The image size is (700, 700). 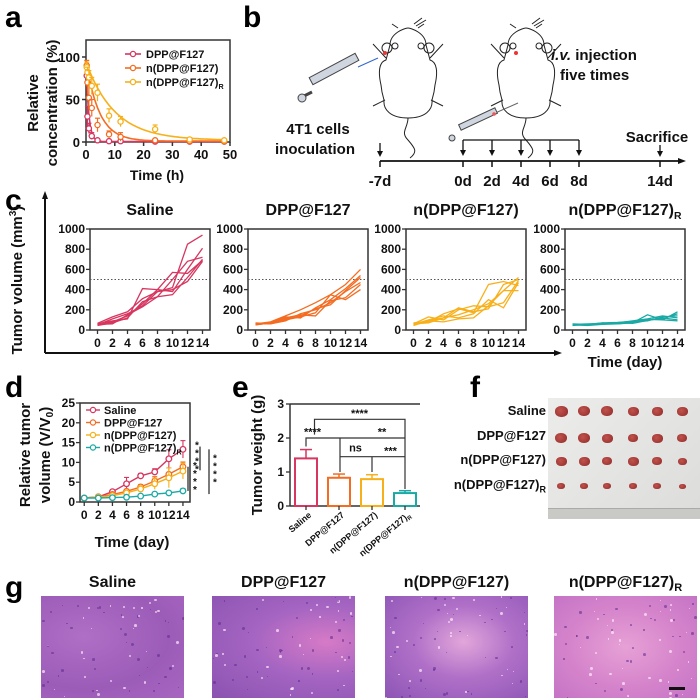 I want to click on chart-e-significance-bracket, so click(x=359, y=453).